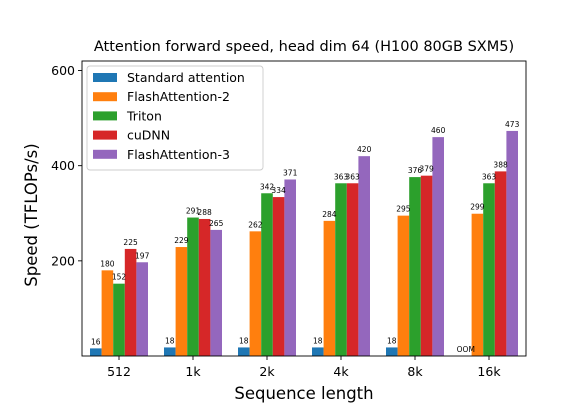 This screenshot has height=419, width=566. What do you see at coordinates (107, 263) in the screenshot?
I see `data-label-flashattention-2-512: 180` at bounding box center [107, 263].